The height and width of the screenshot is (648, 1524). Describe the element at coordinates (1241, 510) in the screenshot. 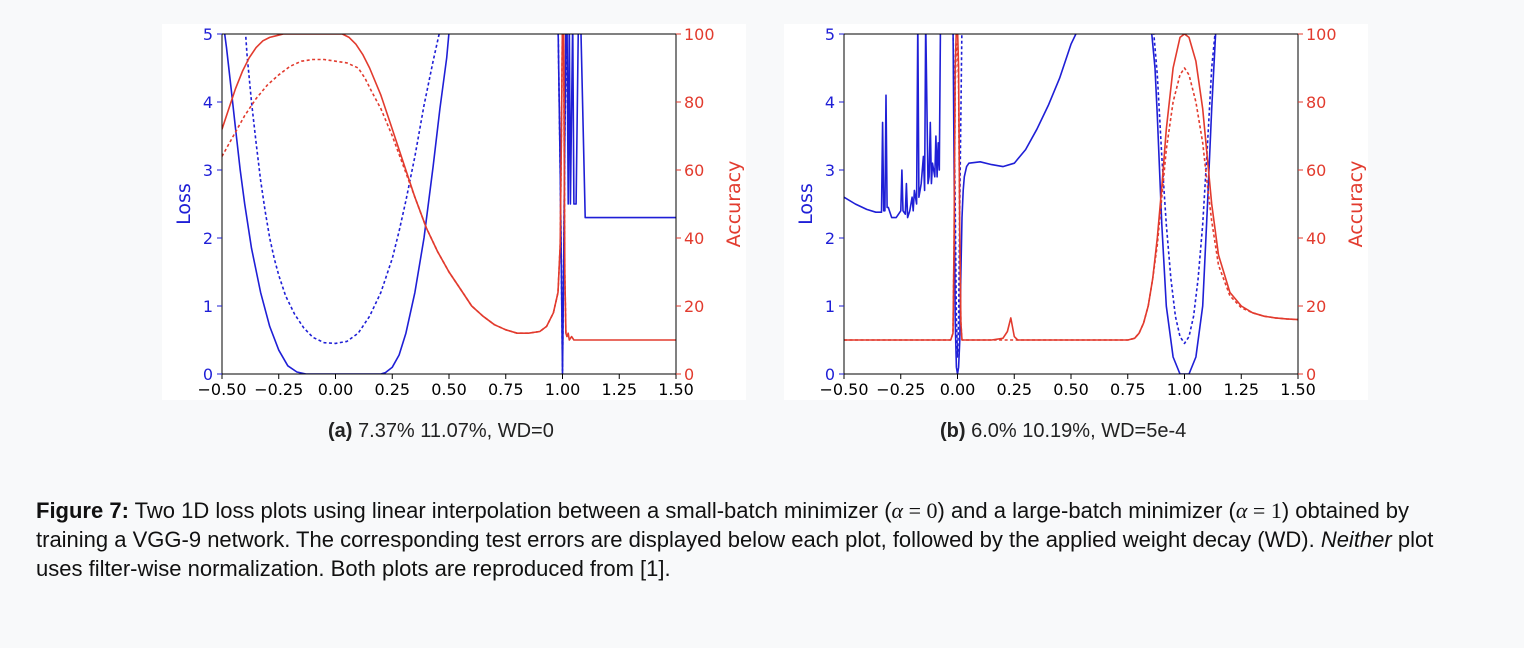

I see `alpha-symbol-2: α` at that location.